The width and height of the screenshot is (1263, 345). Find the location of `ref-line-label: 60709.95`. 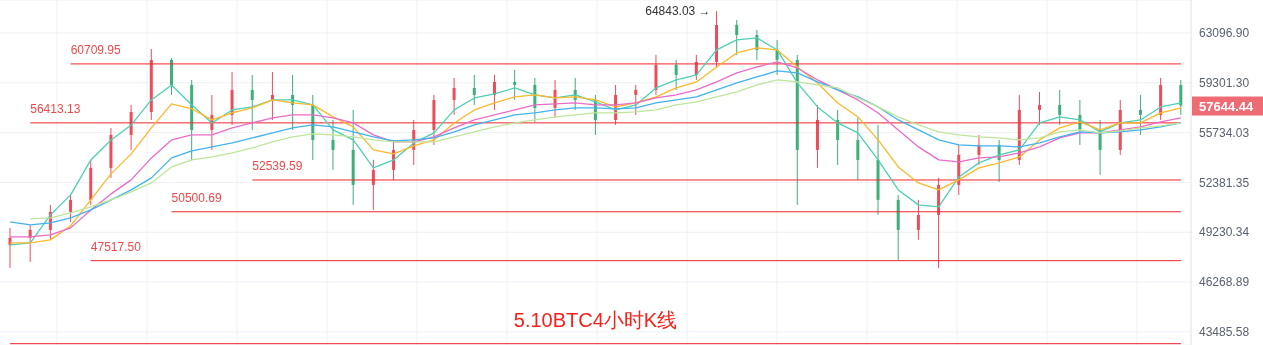

ref-line-label: 60709.95 is located at coordinates (96, 49).